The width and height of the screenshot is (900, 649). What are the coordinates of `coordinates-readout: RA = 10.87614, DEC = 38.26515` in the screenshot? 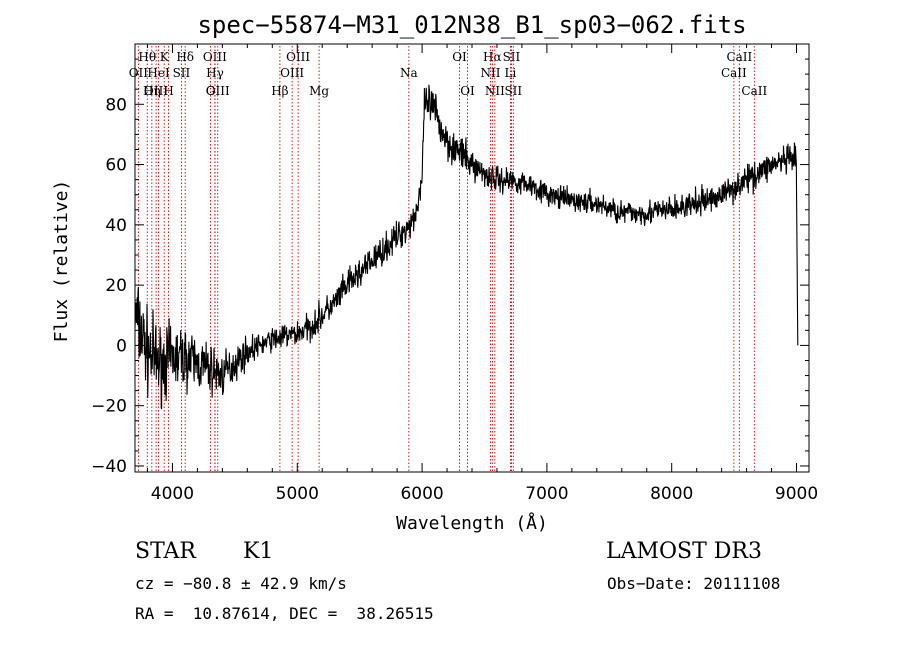 It's located at (284, 613).